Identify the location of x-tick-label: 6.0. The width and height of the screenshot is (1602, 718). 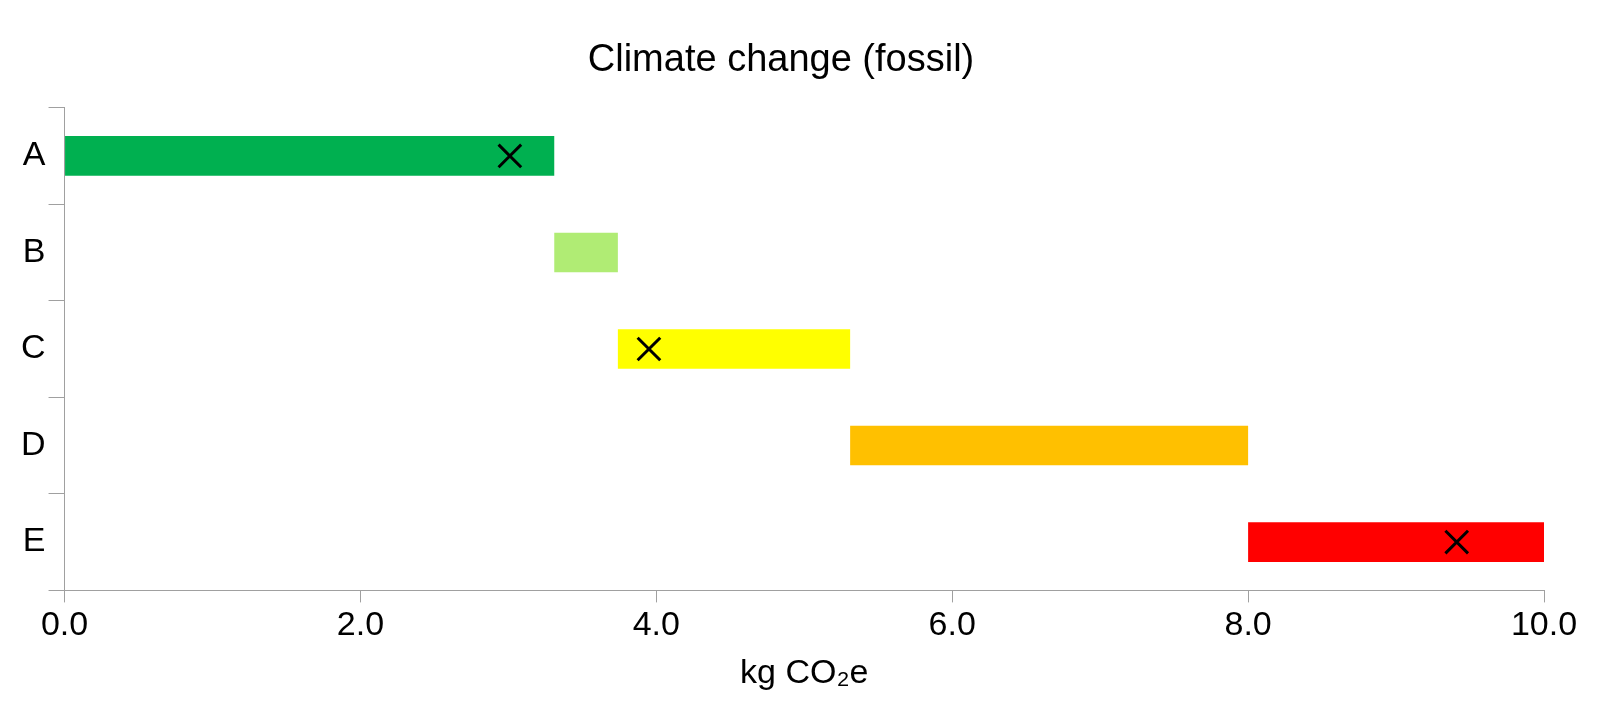
(952, 623).